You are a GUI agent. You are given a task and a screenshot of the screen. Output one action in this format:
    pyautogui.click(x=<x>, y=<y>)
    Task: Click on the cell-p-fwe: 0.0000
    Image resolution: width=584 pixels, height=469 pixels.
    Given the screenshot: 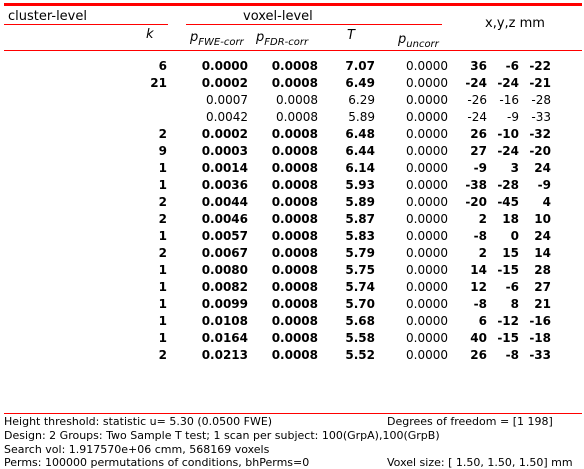 What is the action you would take?
    pyautogui.click(x=224, y=66)
    